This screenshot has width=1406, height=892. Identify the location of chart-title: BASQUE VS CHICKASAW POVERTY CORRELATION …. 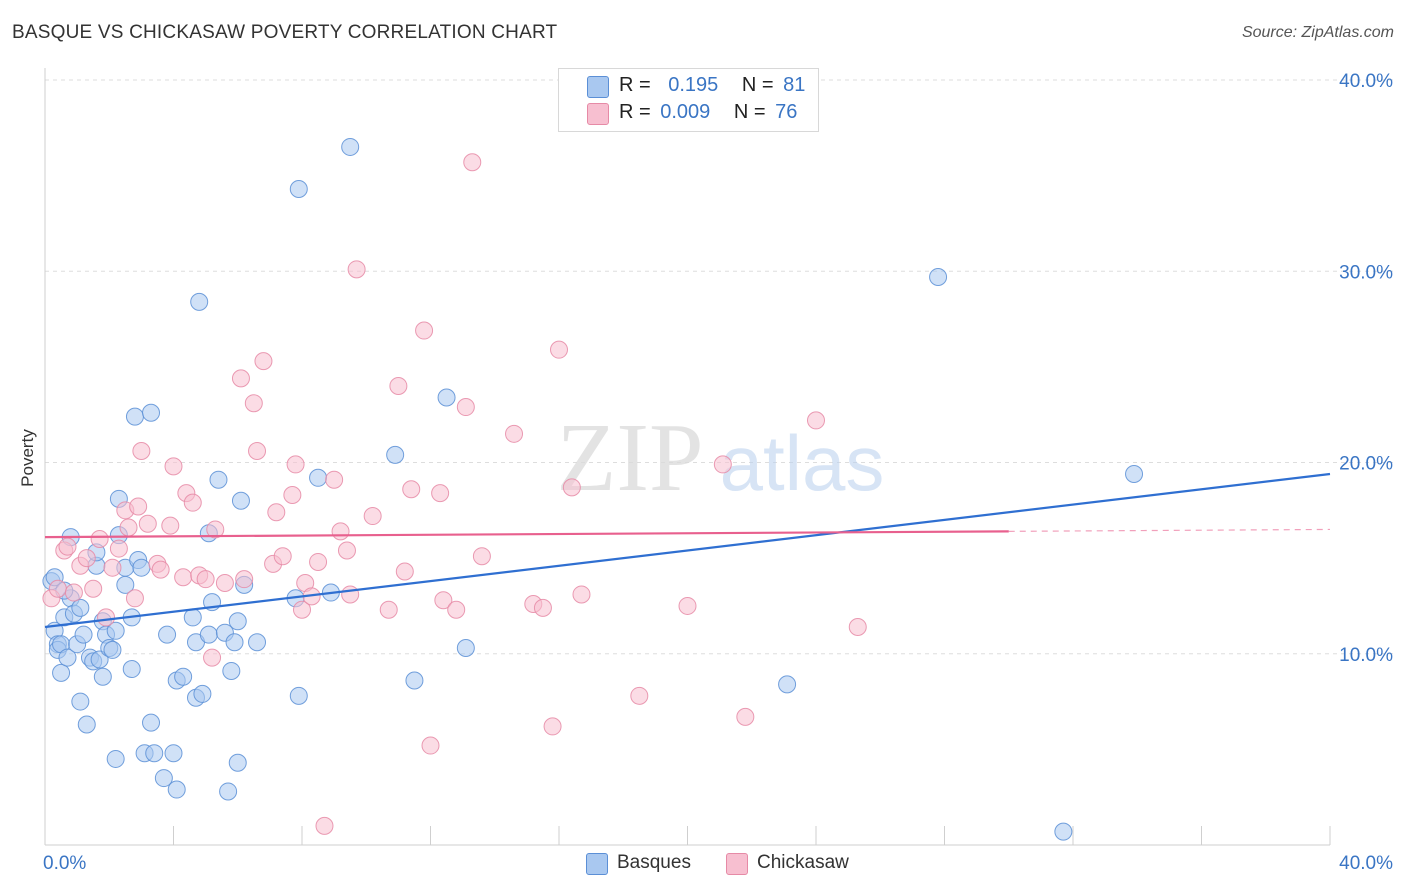
(285, 32).